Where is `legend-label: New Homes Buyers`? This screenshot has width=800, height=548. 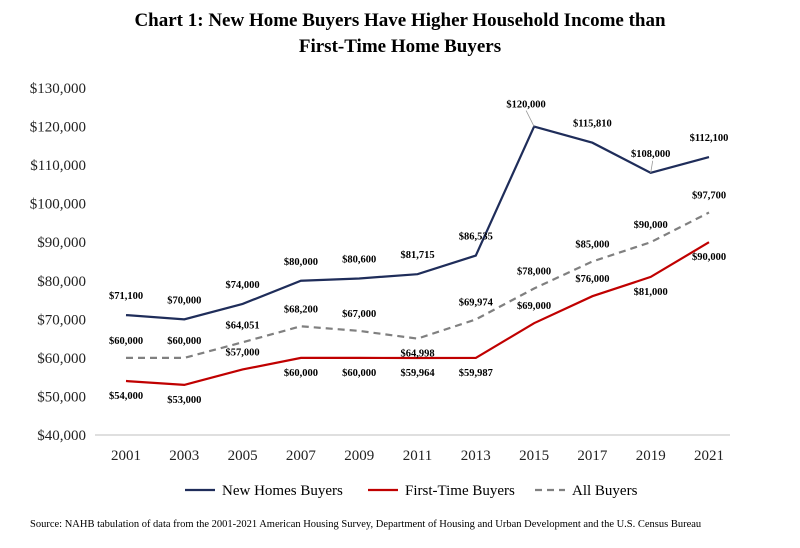 legend-label: New Homes Buyers is located at coordinates (282, 491).